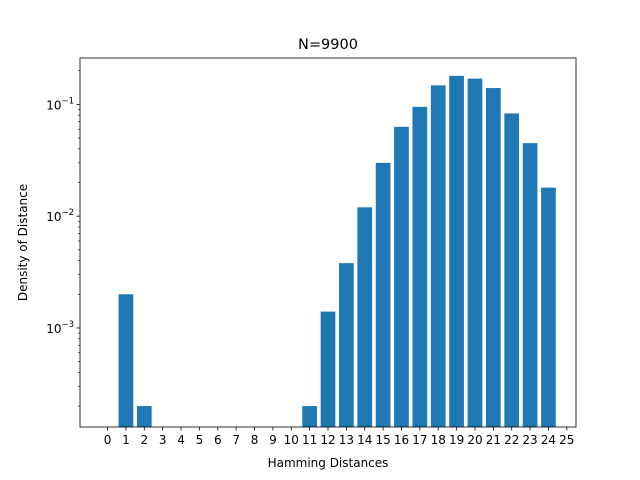 The image size is (640, 480). What do you see at coordinates (200, 440) in the screenshot?
I see `x-tick-label-5: 5` at bounding box center [200, 440].